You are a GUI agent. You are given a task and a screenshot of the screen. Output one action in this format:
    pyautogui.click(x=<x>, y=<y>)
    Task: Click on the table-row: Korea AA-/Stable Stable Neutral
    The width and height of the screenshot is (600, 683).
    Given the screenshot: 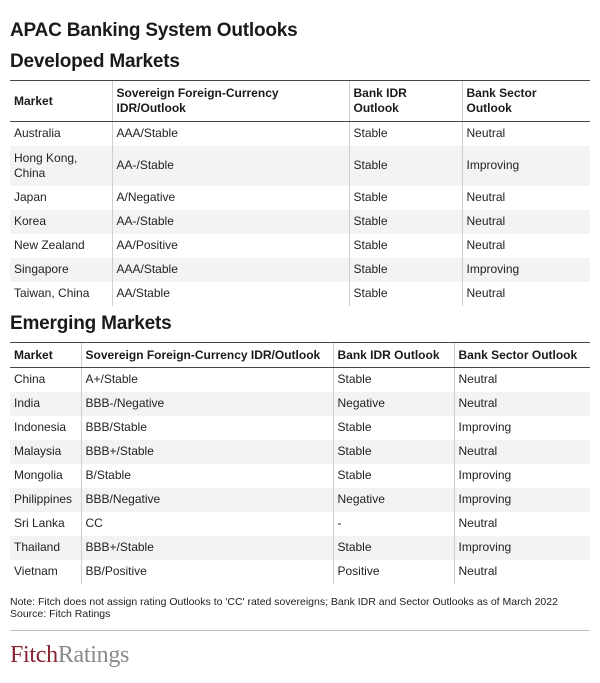 What is the action you would take?
    pyautogui.click(x=300, y=221)
    